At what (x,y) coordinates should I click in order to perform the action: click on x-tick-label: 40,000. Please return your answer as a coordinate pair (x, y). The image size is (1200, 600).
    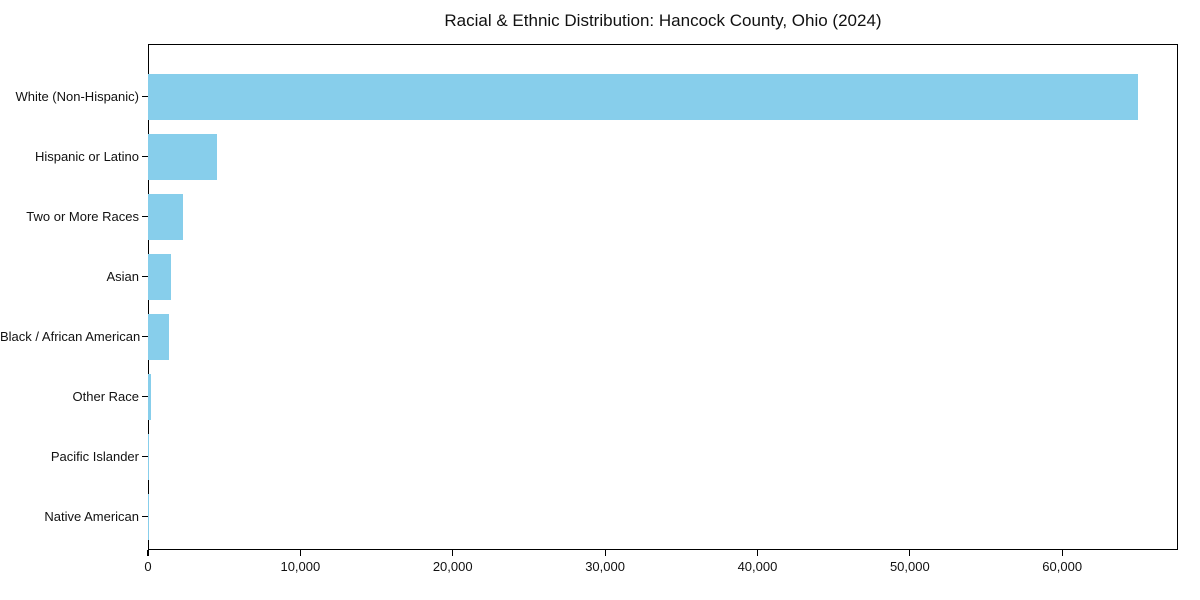
    Looking at the image, I should click on (757, 566).